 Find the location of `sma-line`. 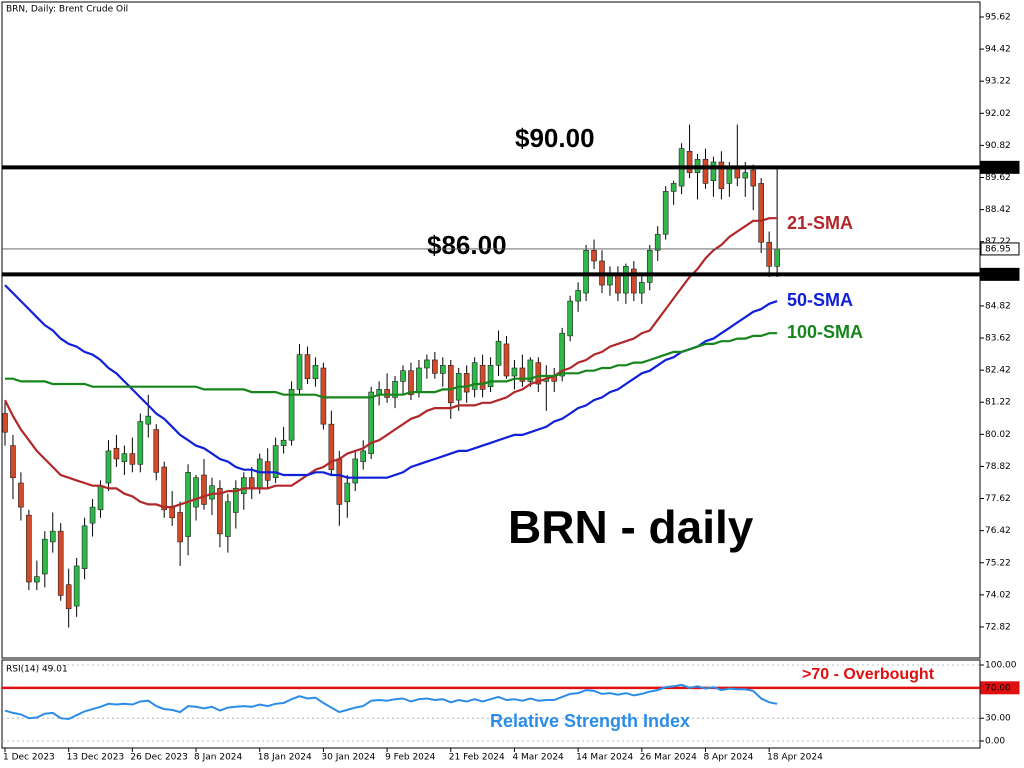

sma-line is located at coordinates (391, 365).